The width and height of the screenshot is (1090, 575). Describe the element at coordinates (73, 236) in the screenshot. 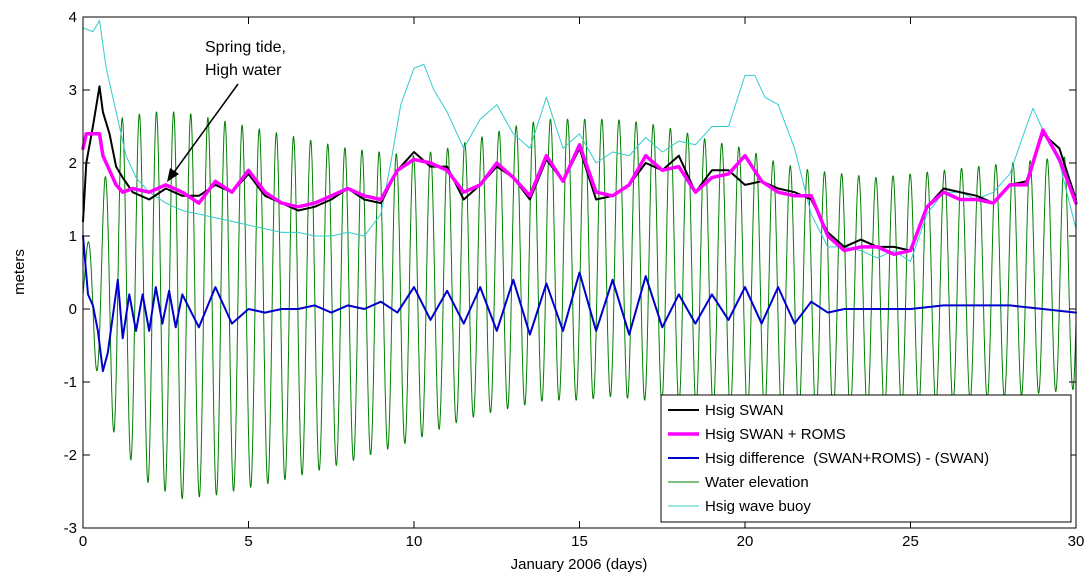

I see `y-tick-label: 1` at that location.